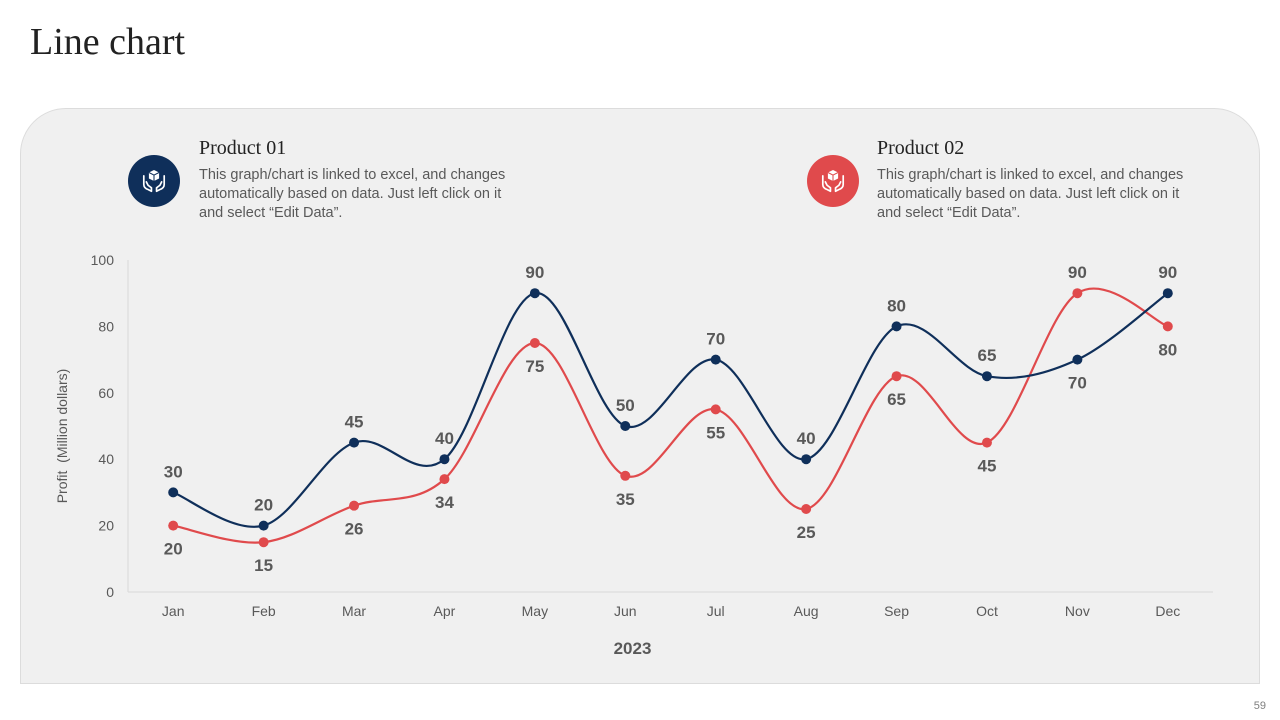  What do you see at coordinates (173, 611) in the screenshot?
I see `x-tick-label: Jan` at bounding box center [173, 611].